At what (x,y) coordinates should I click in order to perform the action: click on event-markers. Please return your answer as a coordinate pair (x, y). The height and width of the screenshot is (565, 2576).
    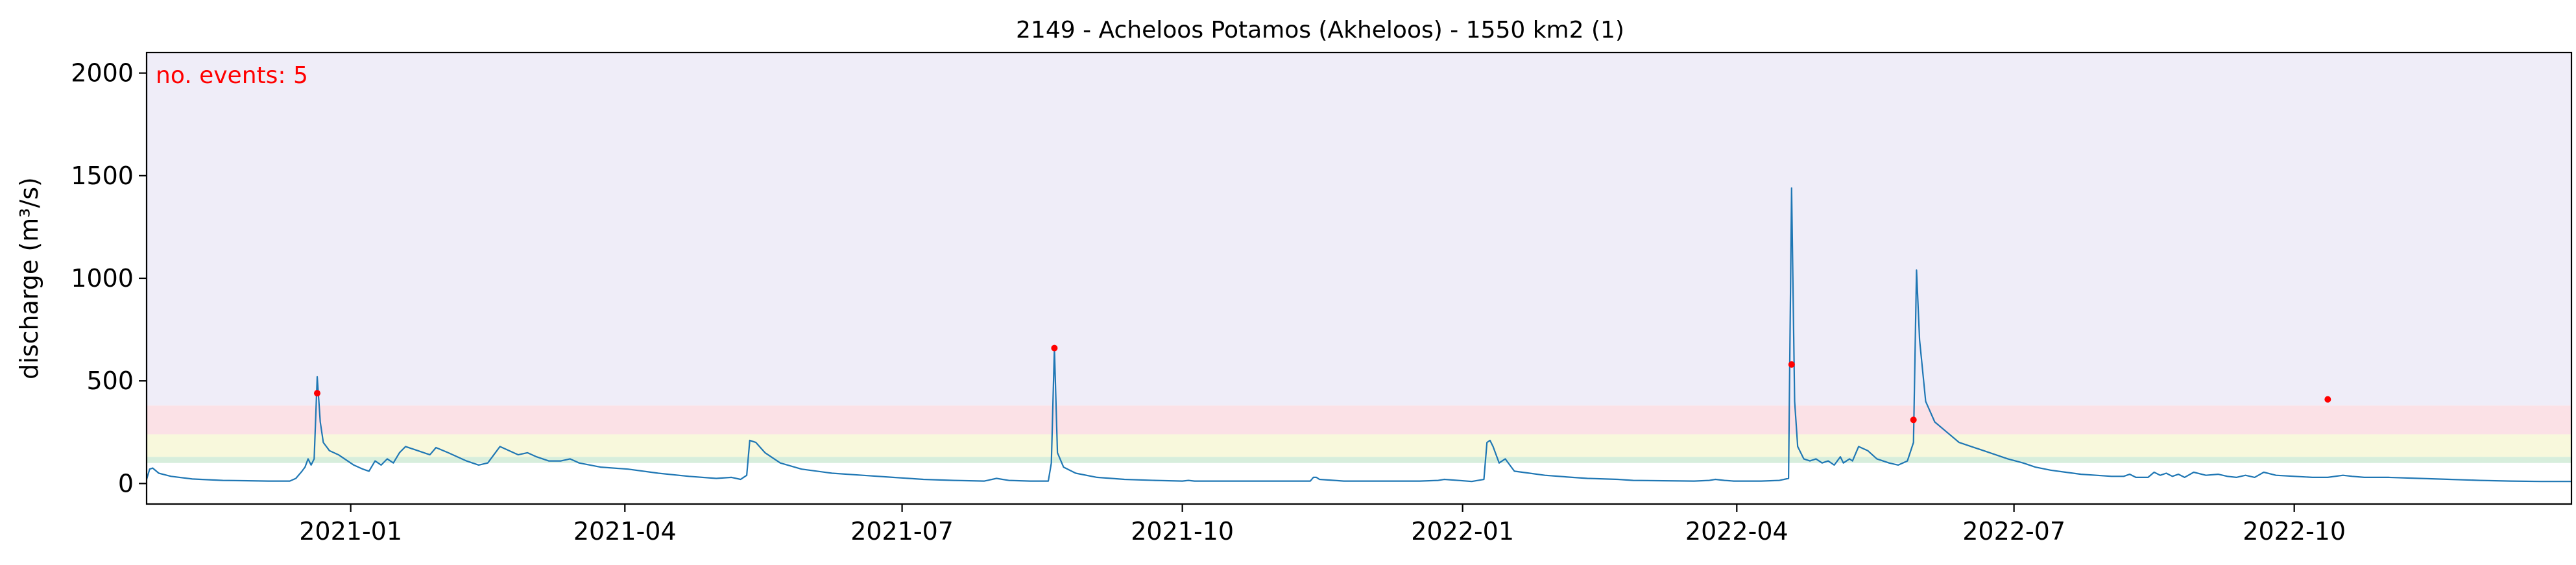
    Looking at the image, I should click on (1322, 384).